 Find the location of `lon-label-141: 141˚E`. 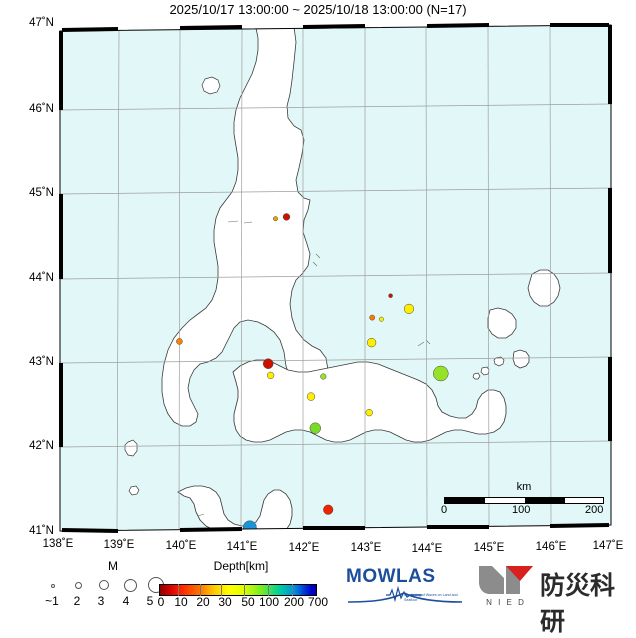

lon-label-141: 141˚E is located at coordinates (242, 547).